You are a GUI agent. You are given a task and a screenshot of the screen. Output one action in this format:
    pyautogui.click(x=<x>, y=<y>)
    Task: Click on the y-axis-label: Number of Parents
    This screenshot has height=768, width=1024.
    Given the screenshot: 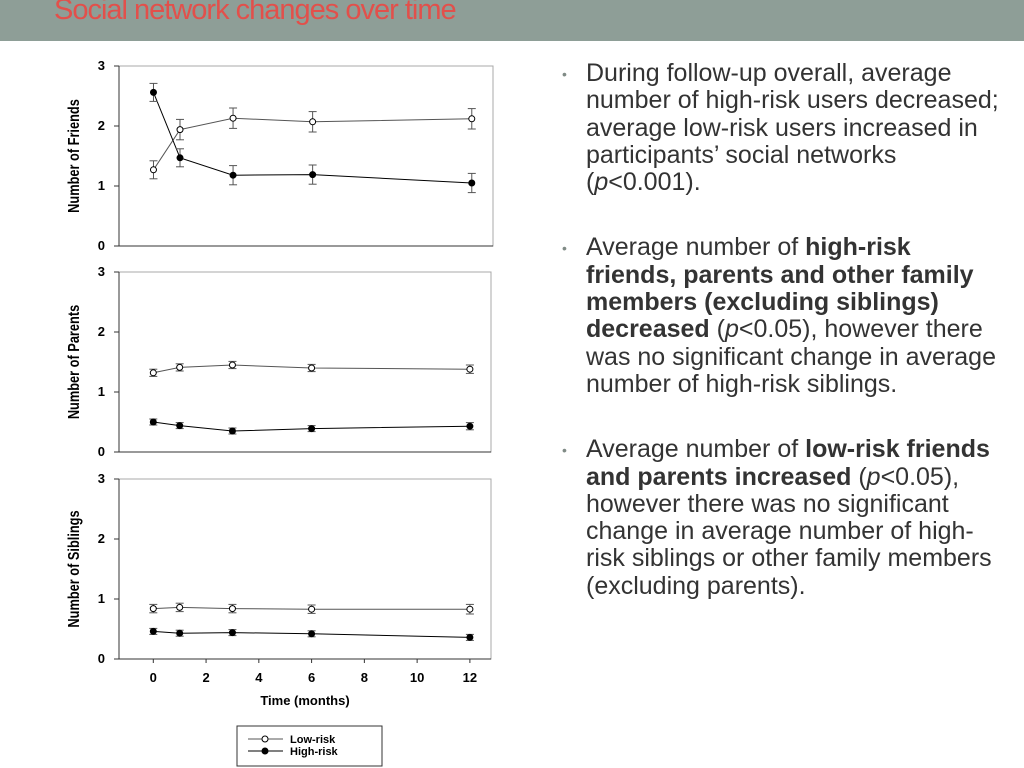 What is the action you would take?
    pyautogui.click(x=75, y=362)
    